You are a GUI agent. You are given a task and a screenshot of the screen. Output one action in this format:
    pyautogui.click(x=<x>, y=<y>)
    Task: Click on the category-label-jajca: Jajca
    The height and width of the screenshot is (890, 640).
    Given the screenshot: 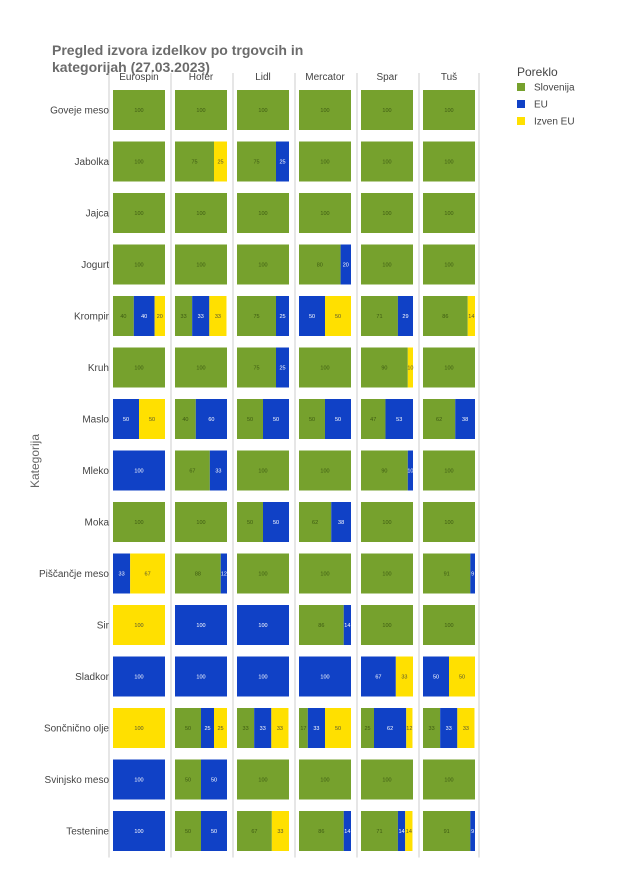 What is the action you would take?
    pyautogui.click(x=98, y=214)
    